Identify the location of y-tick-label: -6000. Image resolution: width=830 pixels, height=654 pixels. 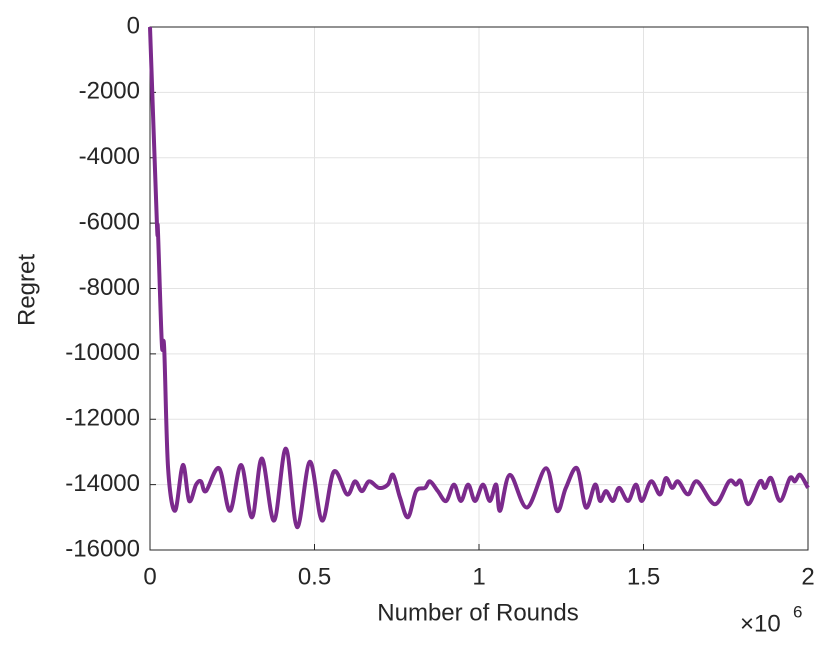
(109, 221).